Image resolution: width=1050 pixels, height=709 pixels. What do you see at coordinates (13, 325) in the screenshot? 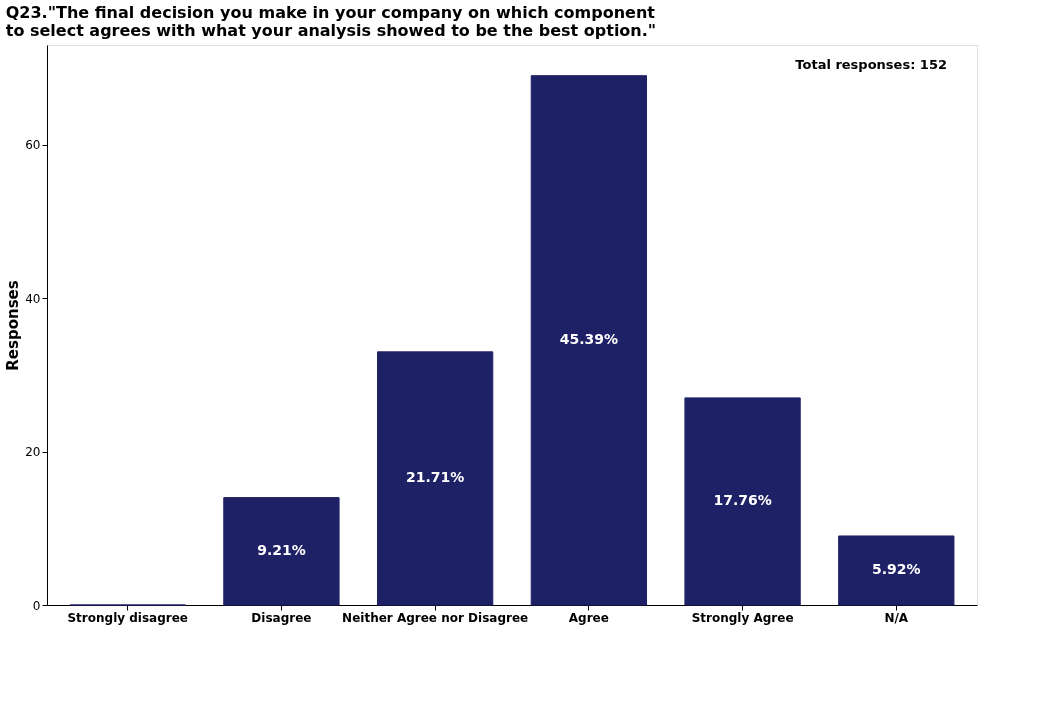
I see `y-axis-title: Responses` at bounding box center [13, 325].